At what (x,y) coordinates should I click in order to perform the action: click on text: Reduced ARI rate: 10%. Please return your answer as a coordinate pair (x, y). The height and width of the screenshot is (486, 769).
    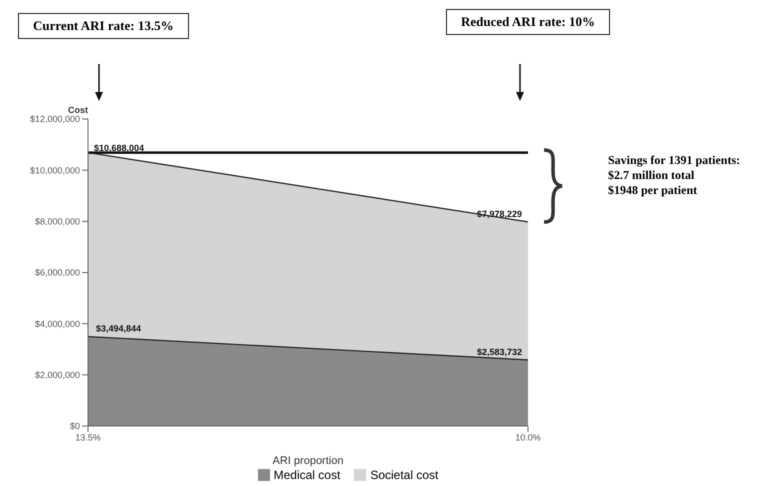
    Looking at the image, I should click on (528, 22).